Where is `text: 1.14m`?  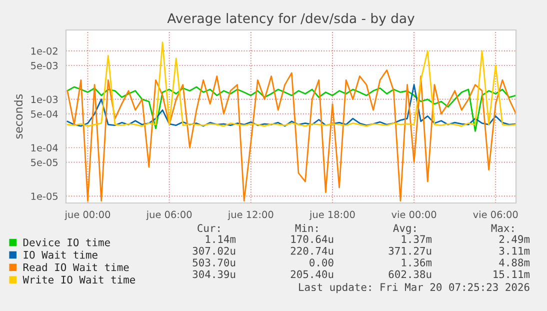
text: 1.14m is located at coordinates (221, 239).